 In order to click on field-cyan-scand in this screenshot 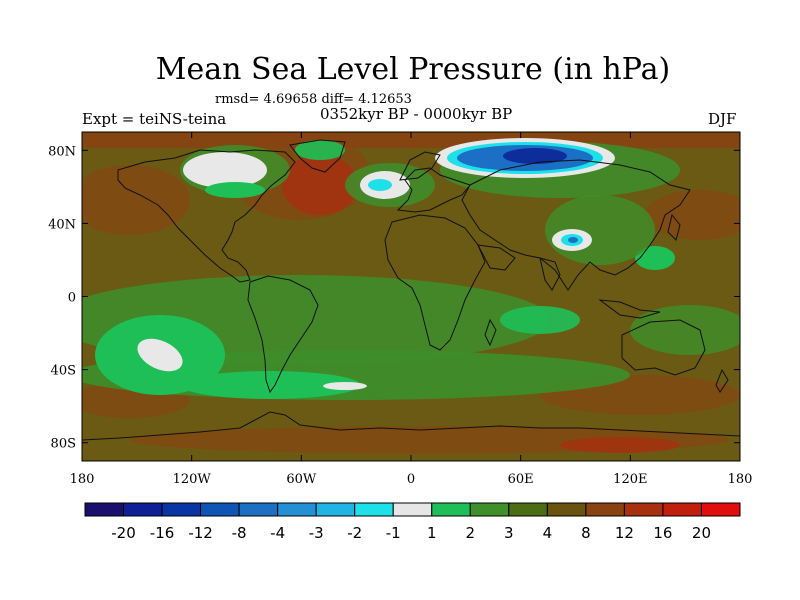, I will do `click(380, 185)`.